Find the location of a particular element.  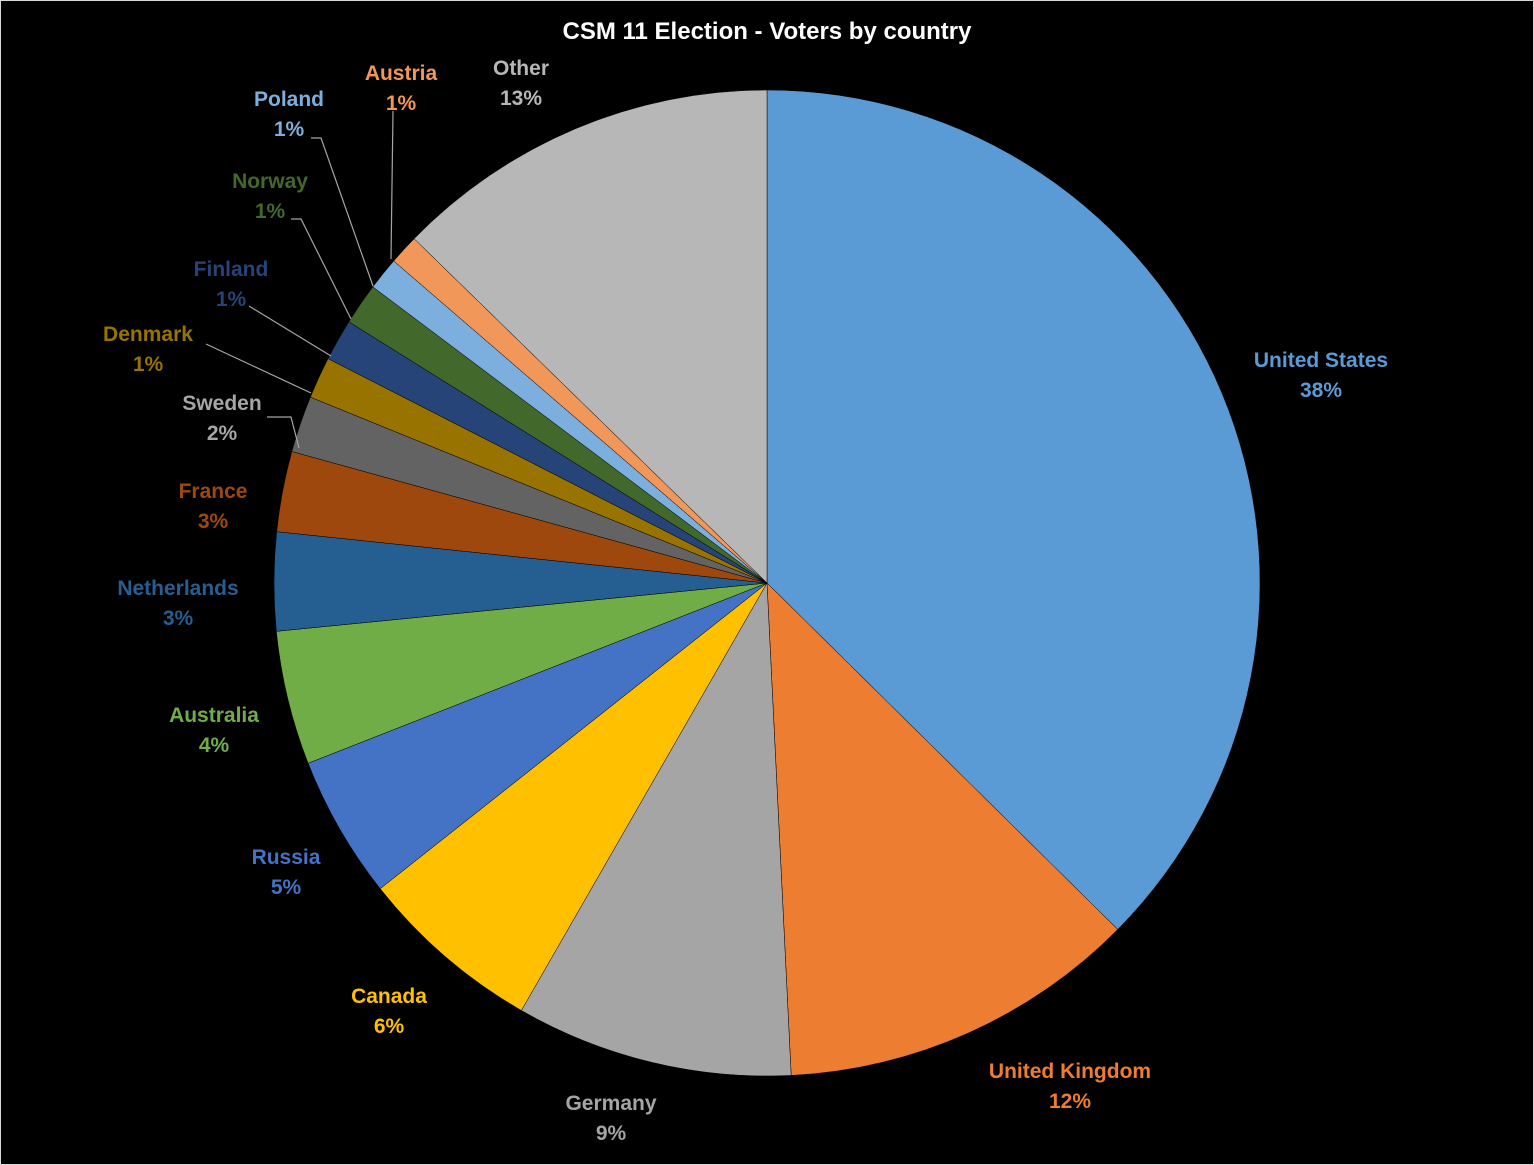

slice-label-name: Poland is located at coordinates (289, 99).